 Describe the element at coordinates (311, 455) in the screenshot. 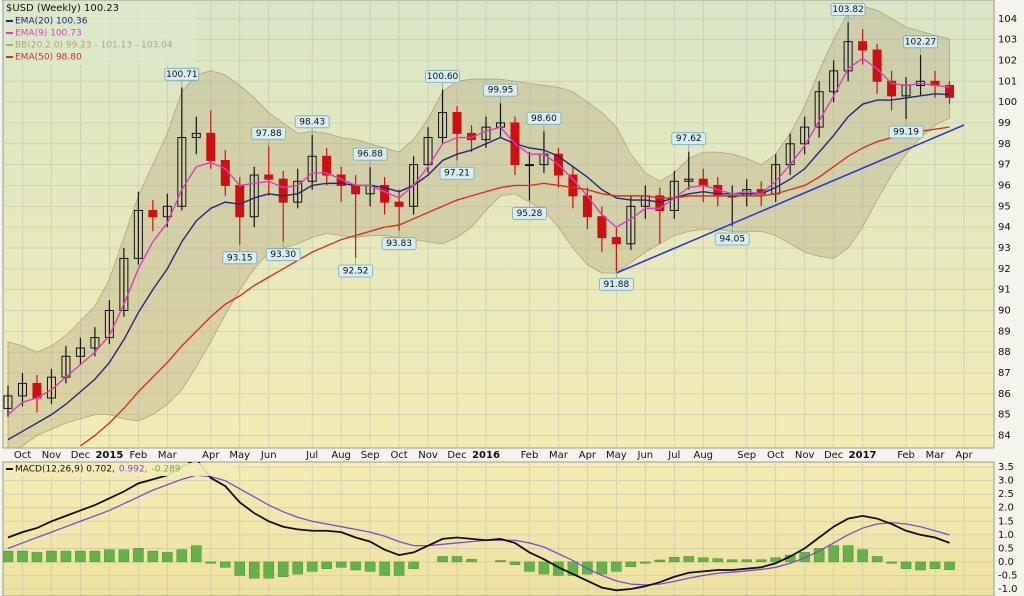

I see `x-tick-label: Jul` at that location.